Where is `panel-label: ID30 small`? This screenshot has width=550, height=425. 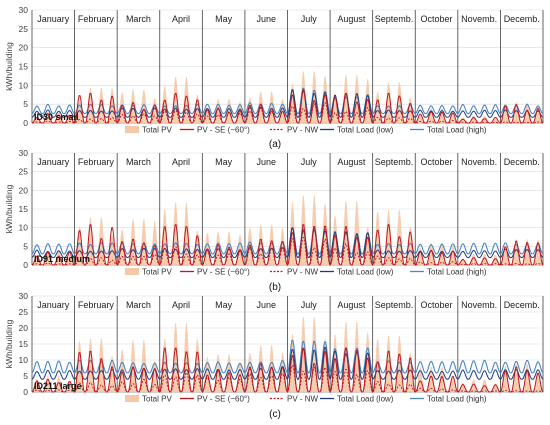 panel-label: ID30 small is located at coordinates (56, 117).